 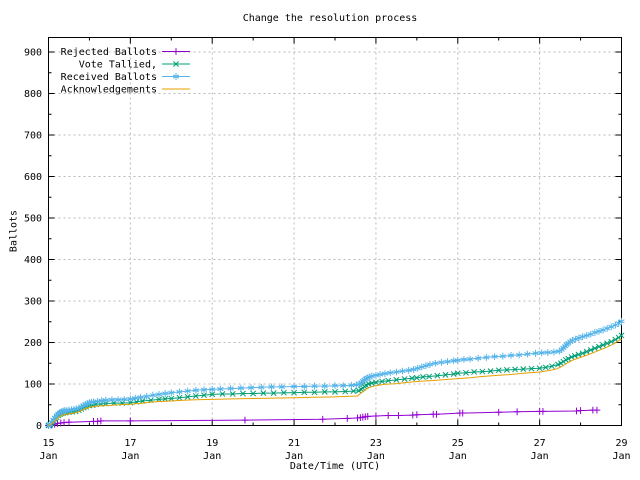 I want to click on x-tick-label-day: 19, so click(x=212, y=443).